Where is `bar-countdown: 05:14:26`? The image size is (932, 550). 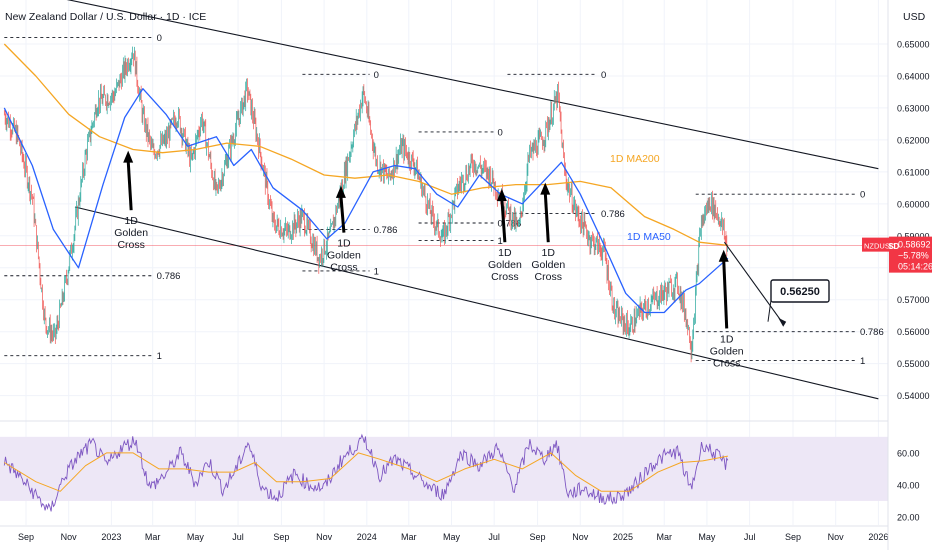 bar-countdown: 05:14:26 is located at coordinates (915, 267).